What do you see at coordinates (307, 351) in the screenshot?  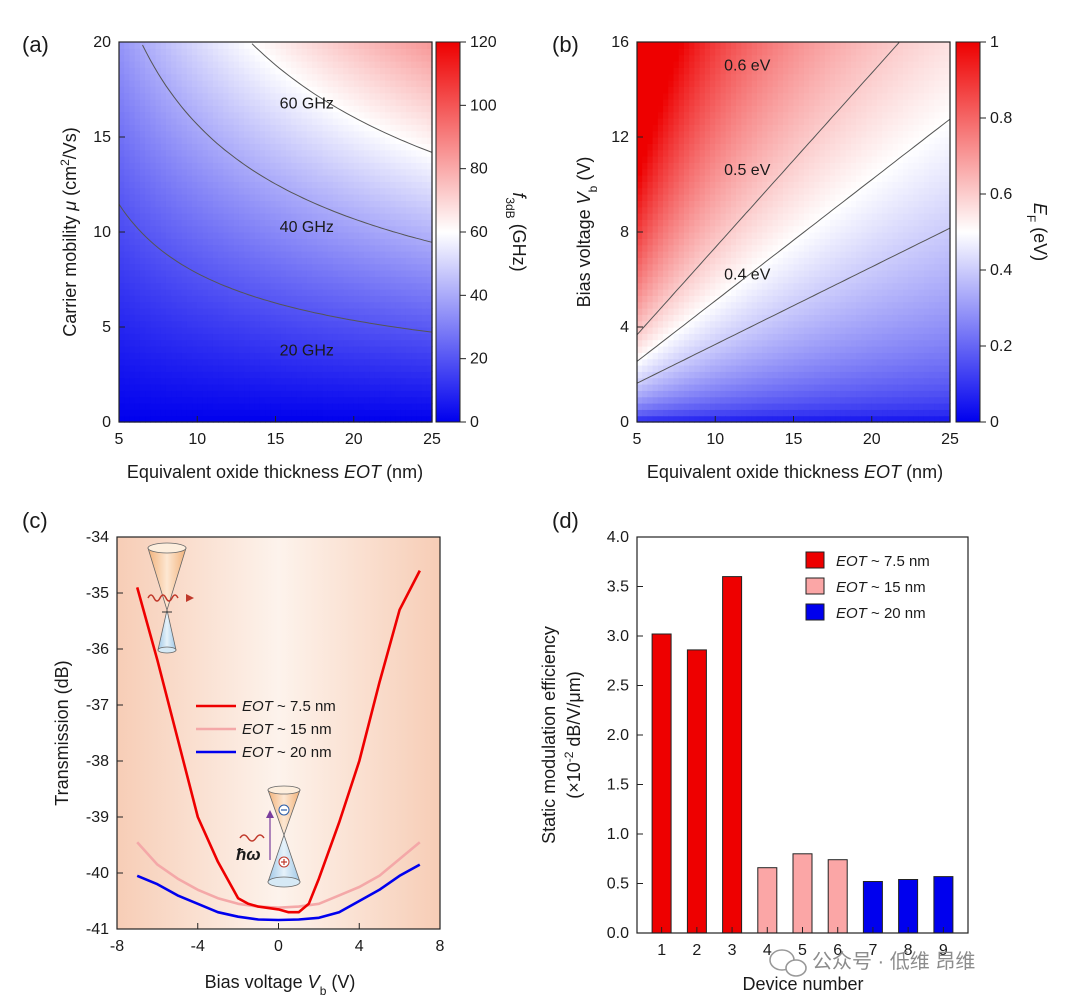 I see `contour-label: 20 GHz` at bounding box center [307, 351].